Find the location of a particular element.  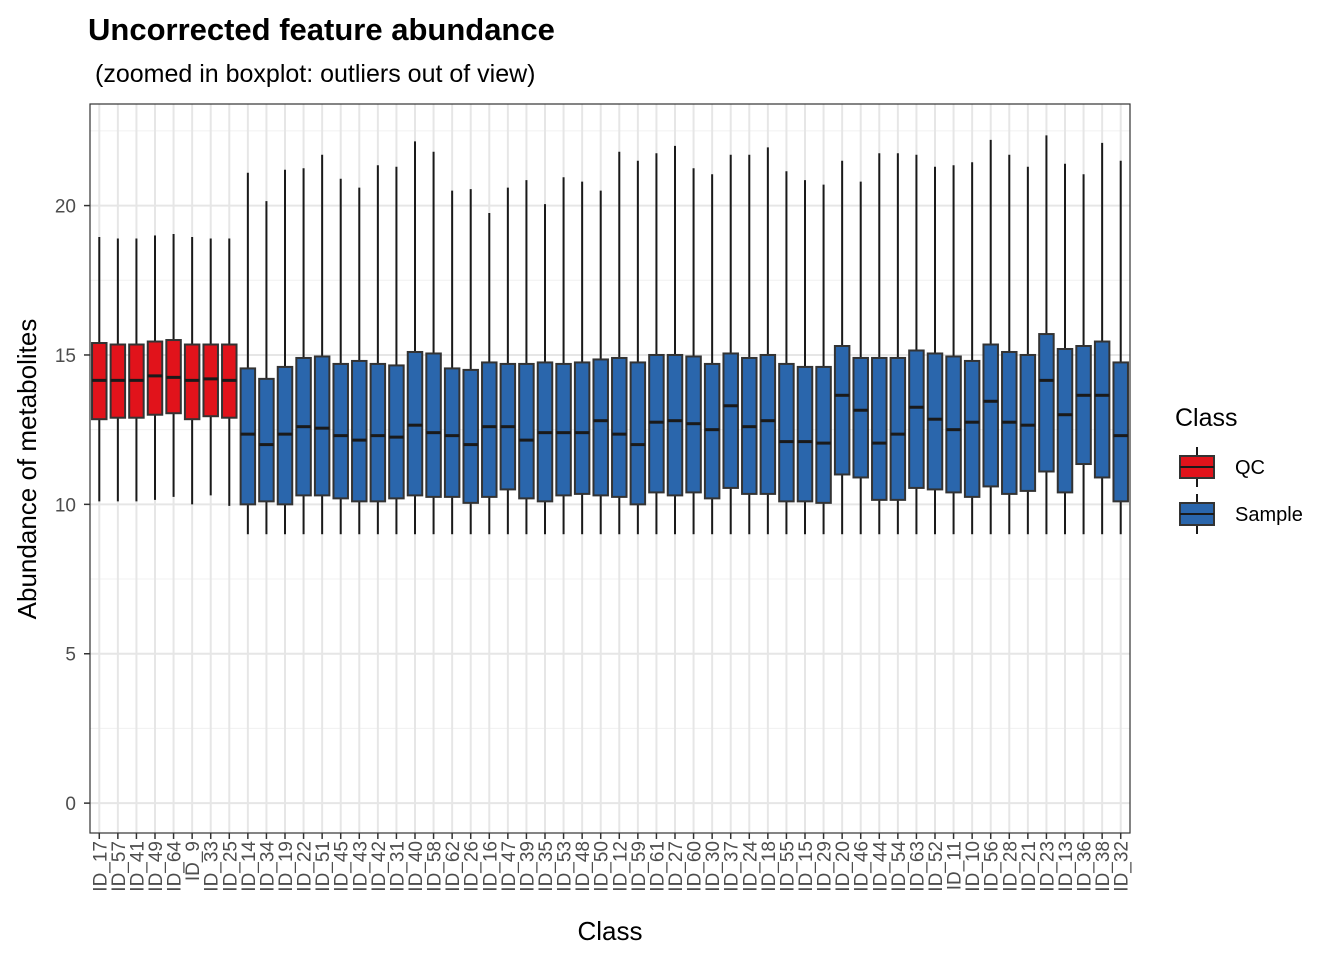

y-axis: 0 5 10 15 20 is located at coordinates (72, 506).